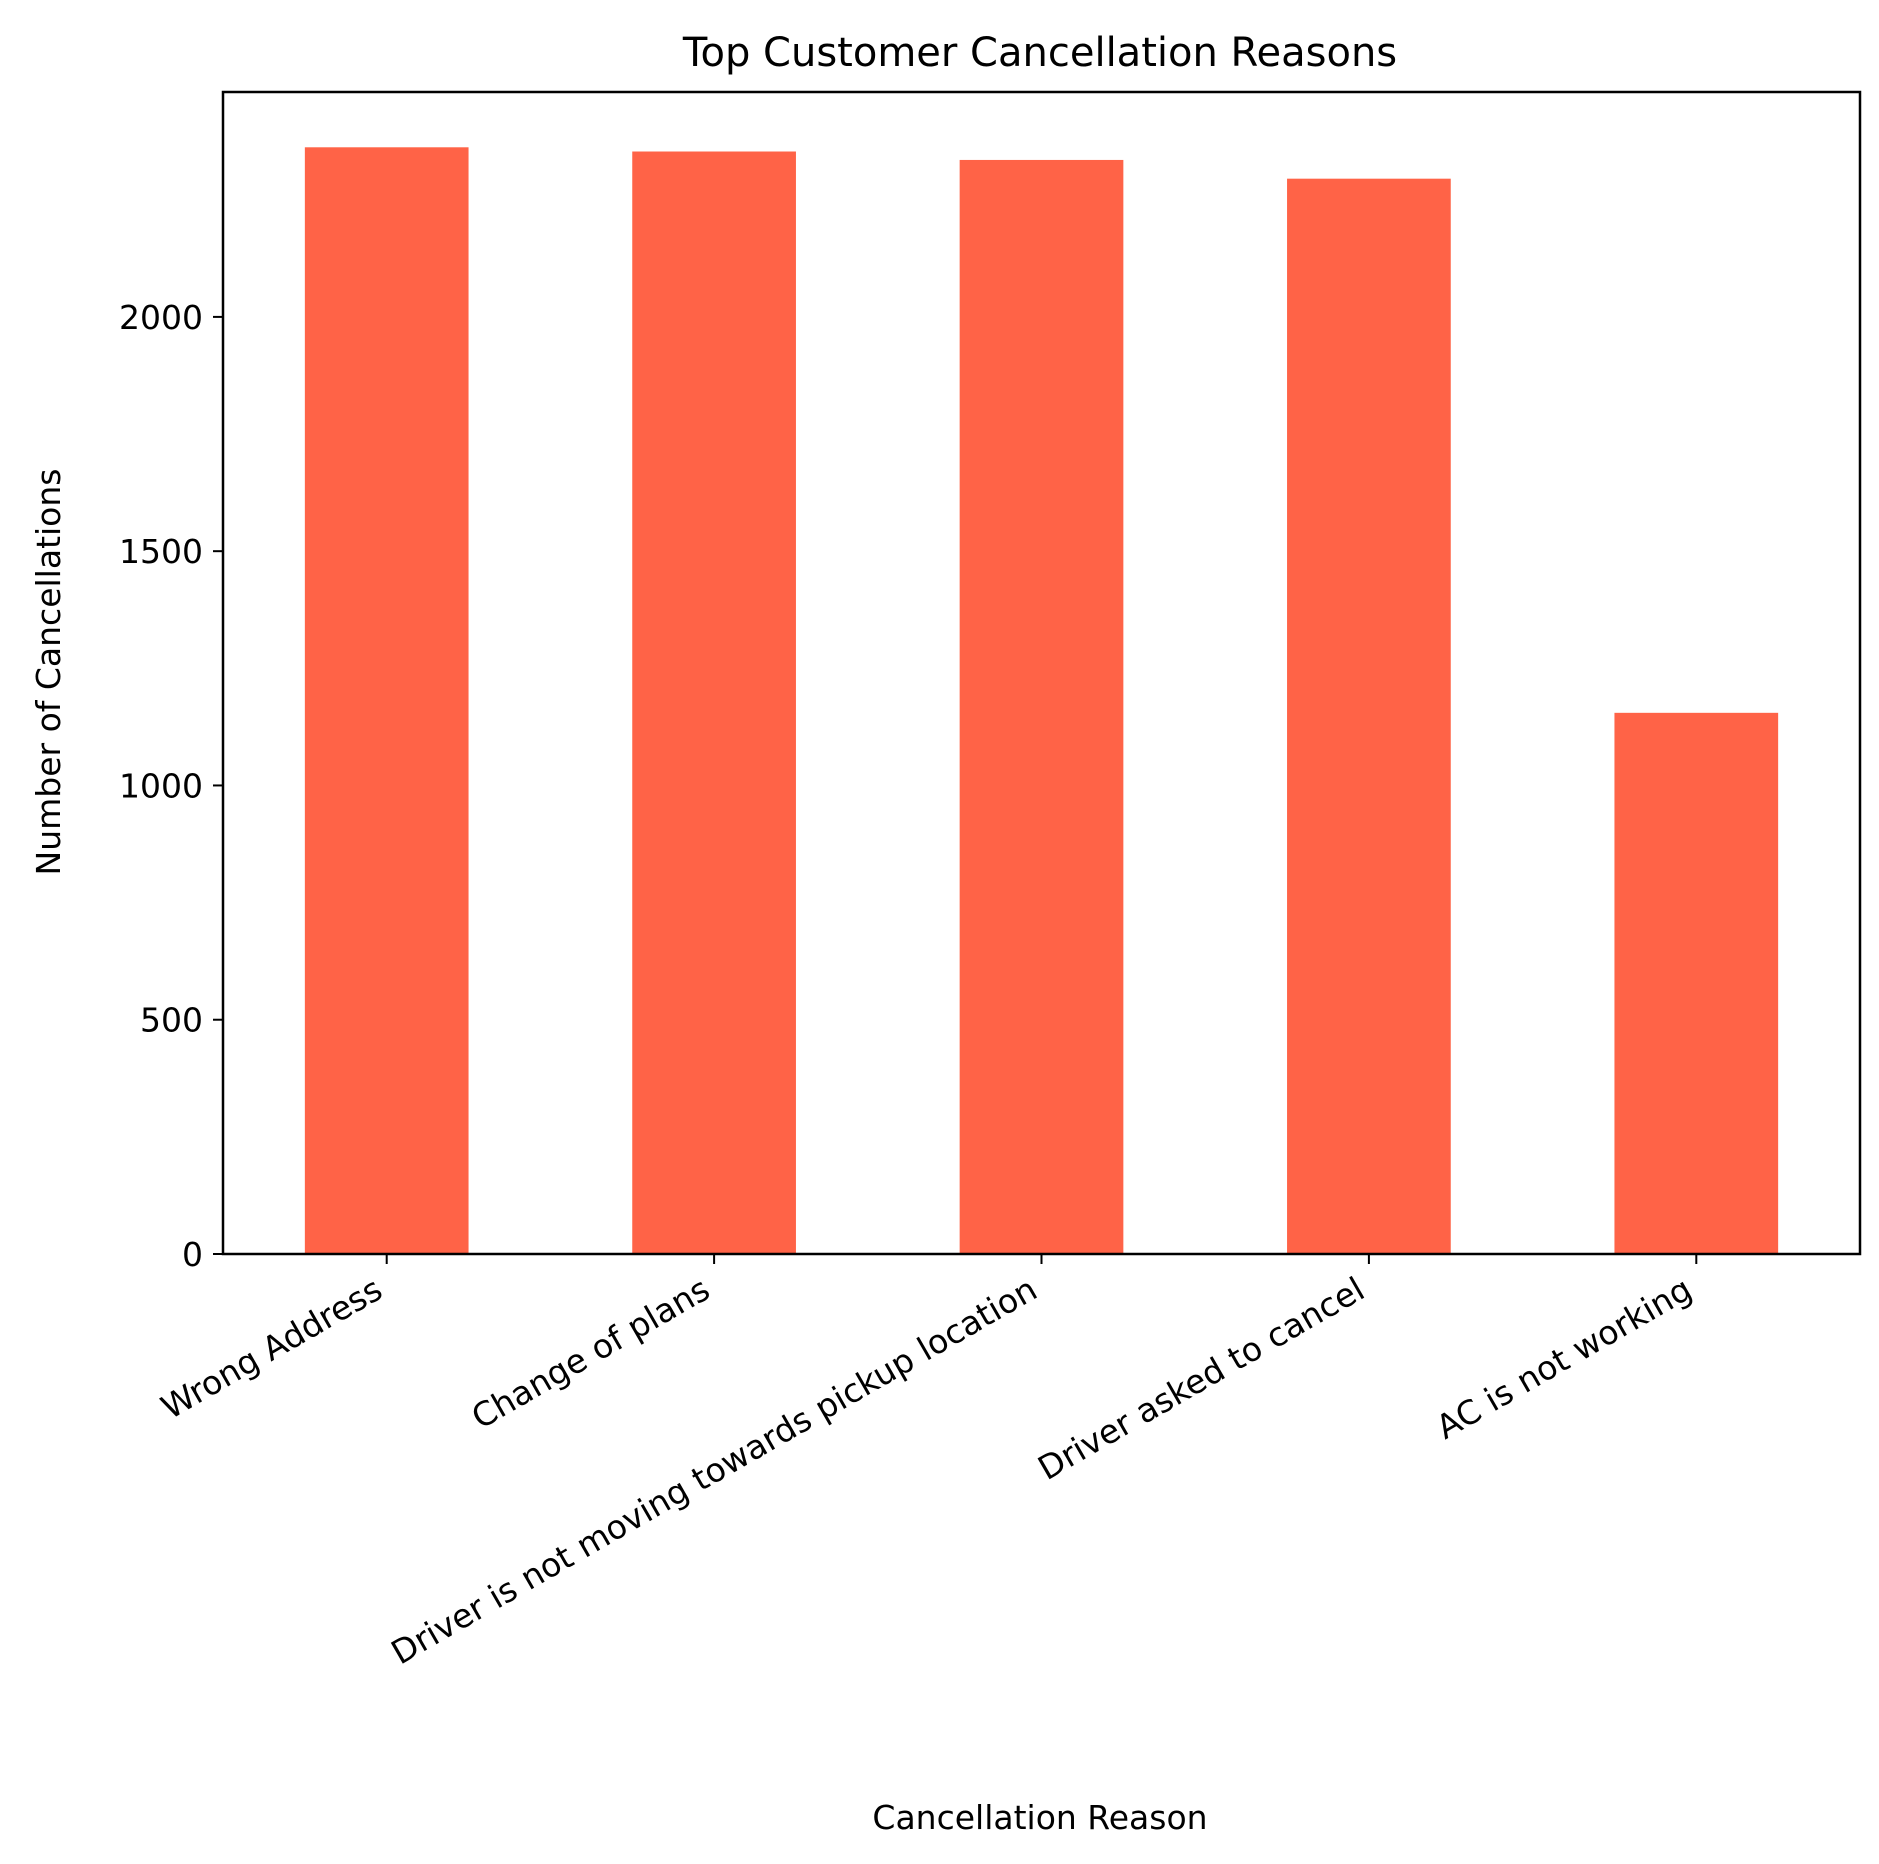 This screenshot has height=1864, width=1879. I want to click on x-tick-label: Wrong Address, so click(271, 1348).